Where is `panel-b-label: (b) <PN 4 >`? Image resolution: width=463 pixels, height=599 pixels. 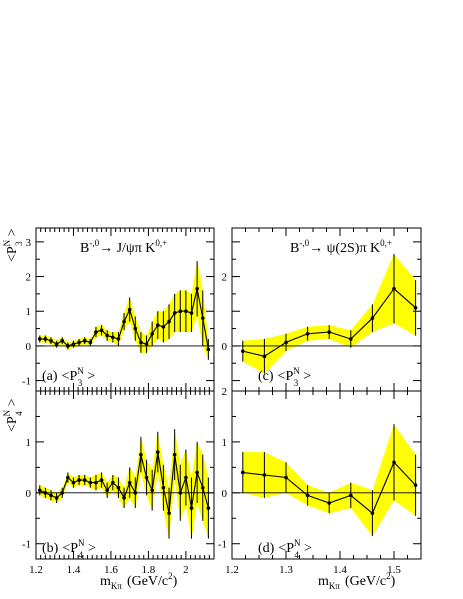 panel-b-label: (b) <PN 4 > is located at coordinates (69, 549).